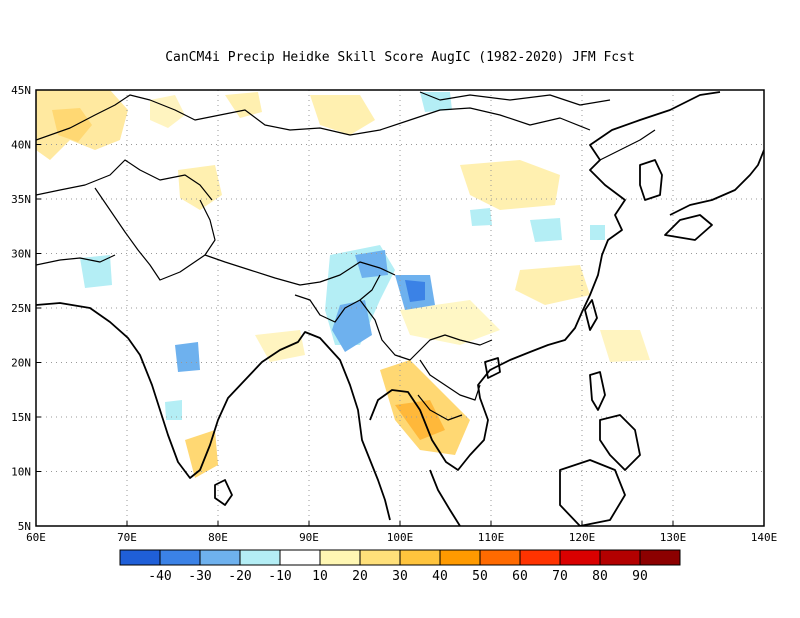 The image size is (800, 618). I want to click on lon-label: 70E, so click(127, 537).